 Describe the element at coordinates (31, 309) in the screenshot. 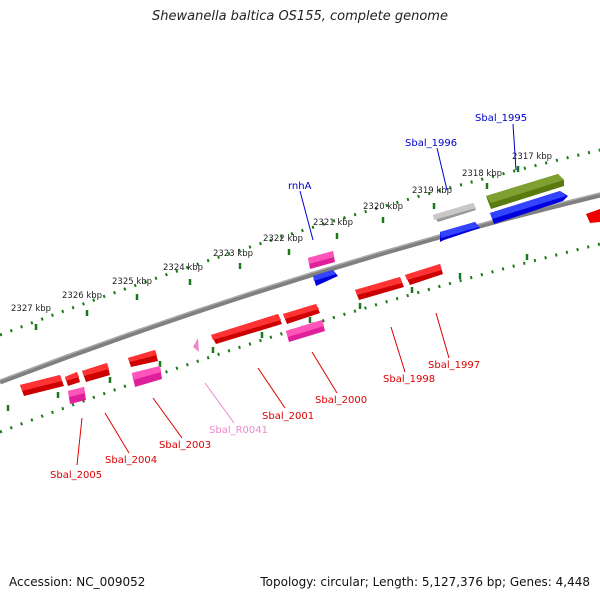

I see `tick-label: 2327 kbp` at that location.